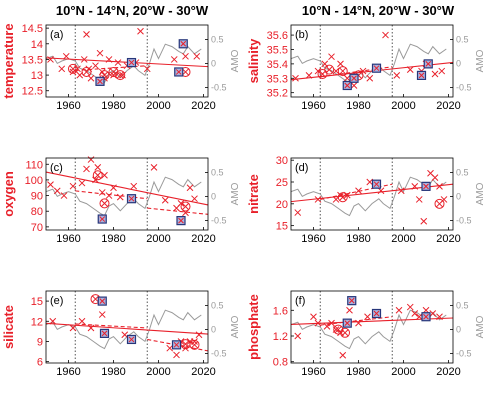 The image size is (500, 409). What do you see at coordinates (253, 194) in the screenshot?
I see `y-axis-label: nitrate` at bounding box center [253, 194].